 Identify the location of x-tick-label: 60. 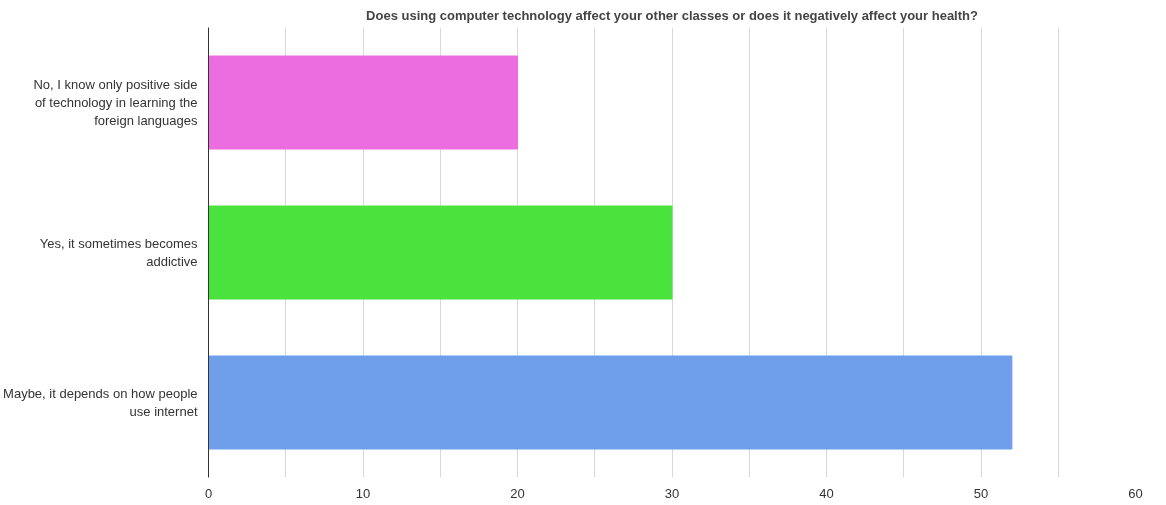
(1135, 493).